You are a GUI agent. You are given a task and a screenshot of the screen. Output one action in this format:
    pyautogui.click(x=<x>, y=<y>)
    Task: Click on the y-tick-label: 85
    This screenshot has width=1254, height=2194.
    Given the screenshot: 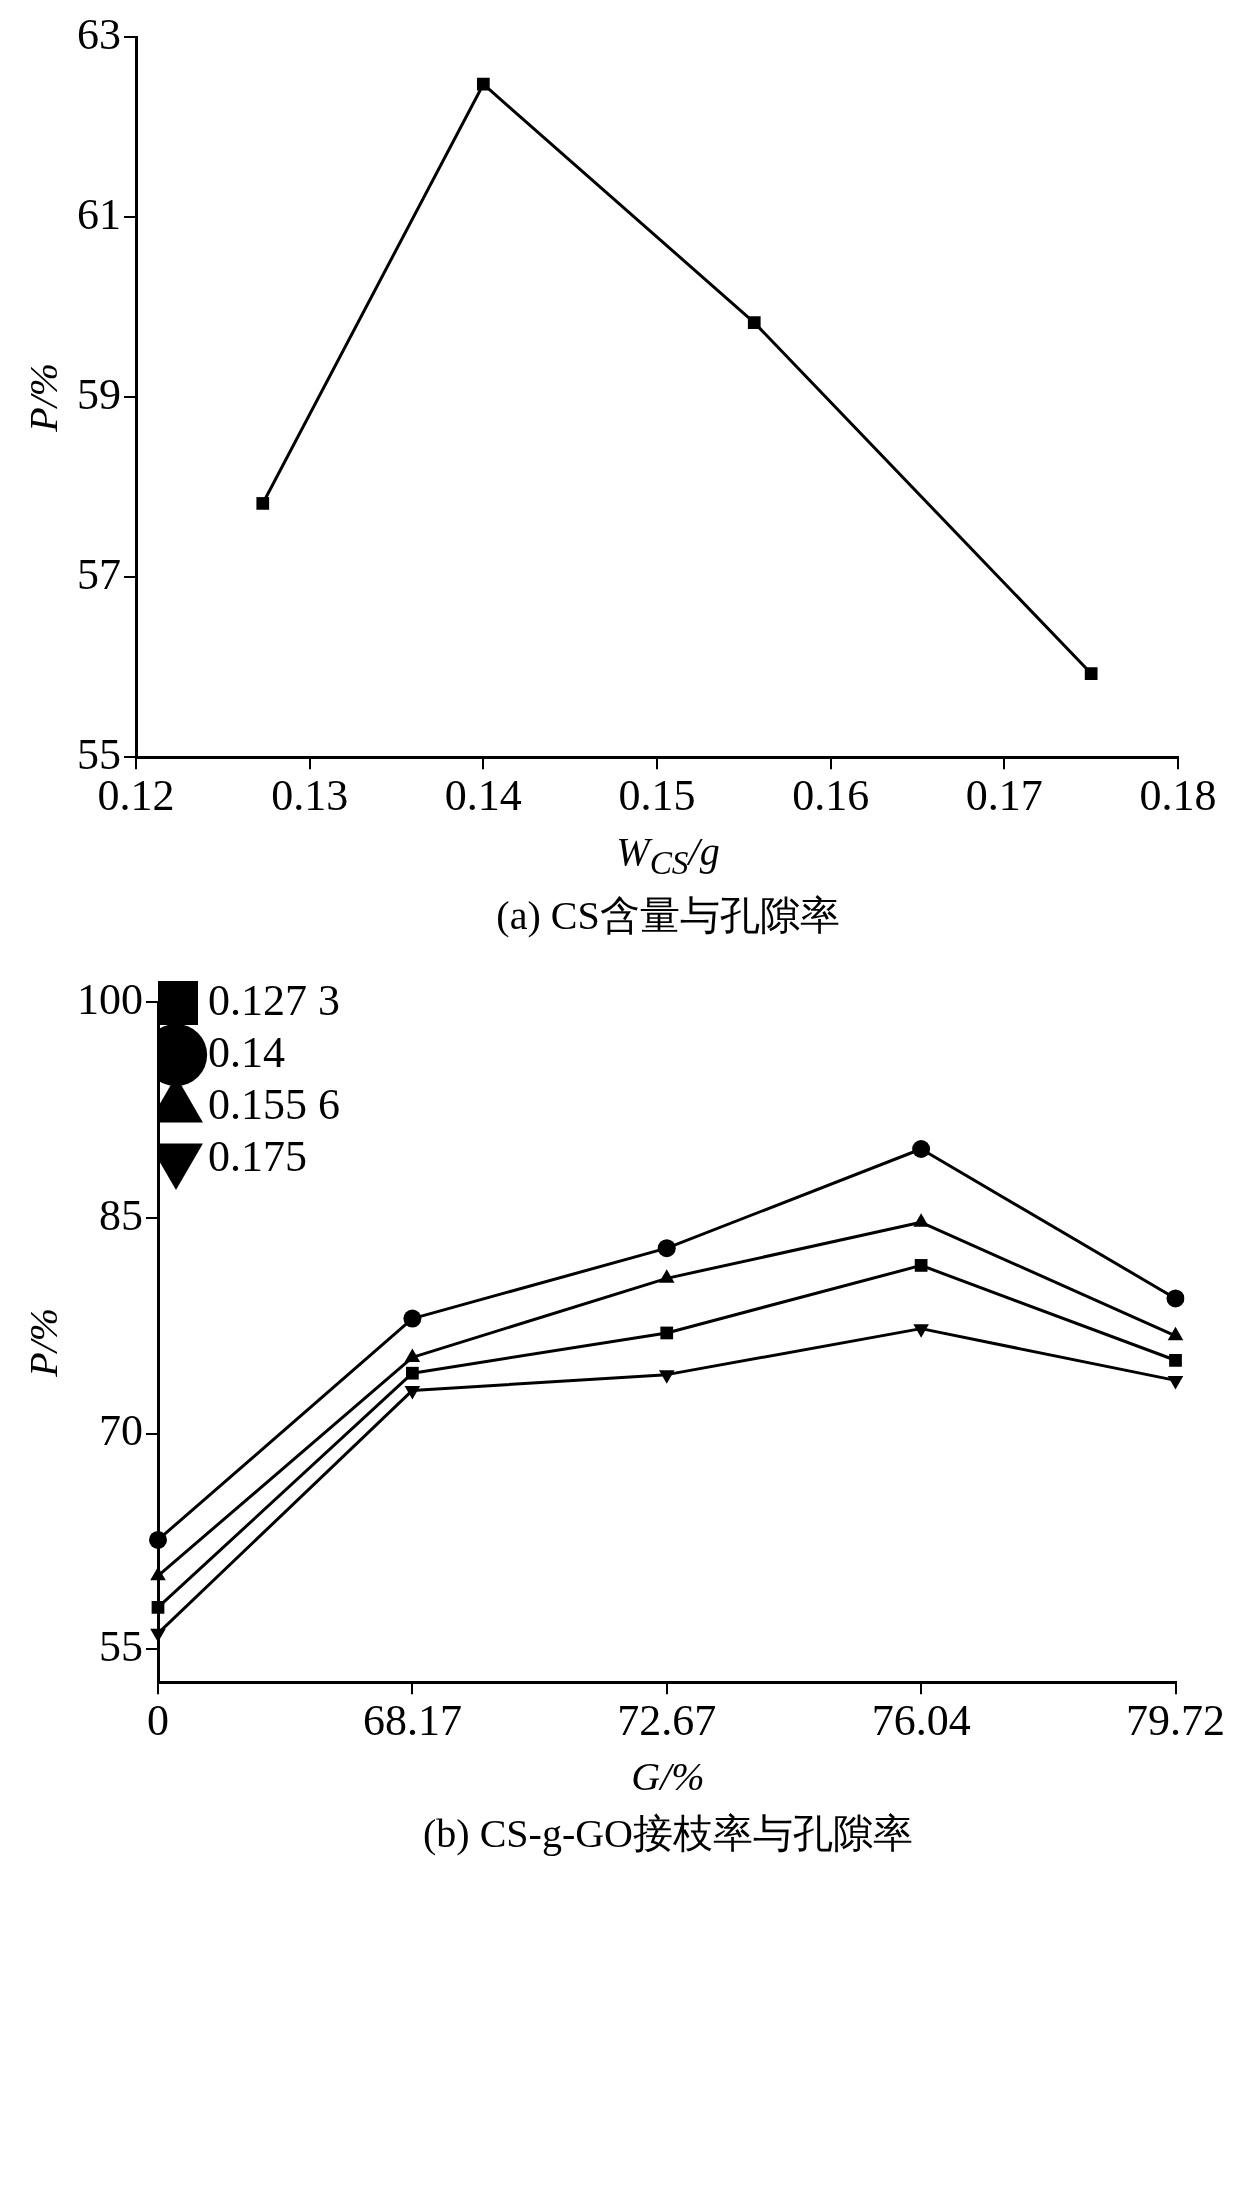 What is the action you would take?
    pyautogui.click(x=121, y=1215)
    